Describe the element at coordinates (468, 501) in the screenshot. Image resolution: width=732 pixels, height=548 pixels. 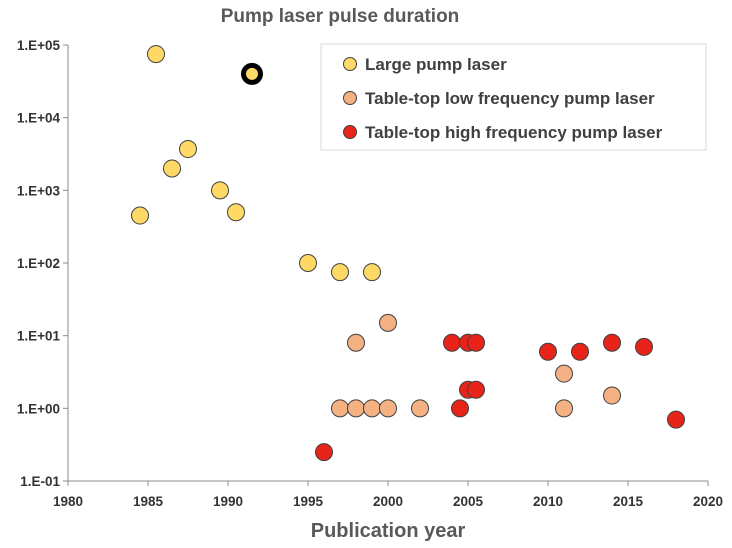
I see `x-tick-label: 2005` at that location.